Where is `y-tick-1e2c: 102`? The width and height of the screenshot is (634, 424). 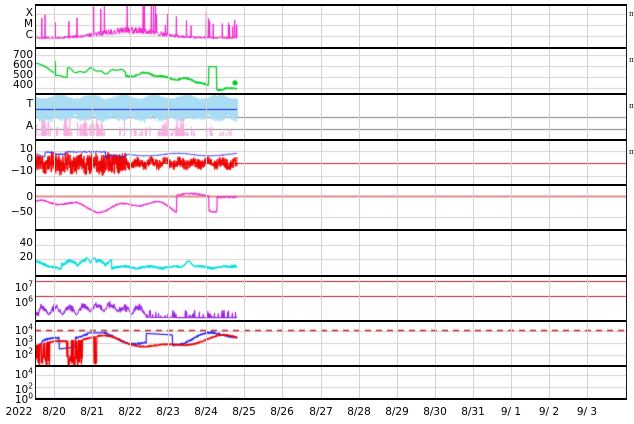 y-tick-1e2c: 102 is located at coordinates (23, 388).